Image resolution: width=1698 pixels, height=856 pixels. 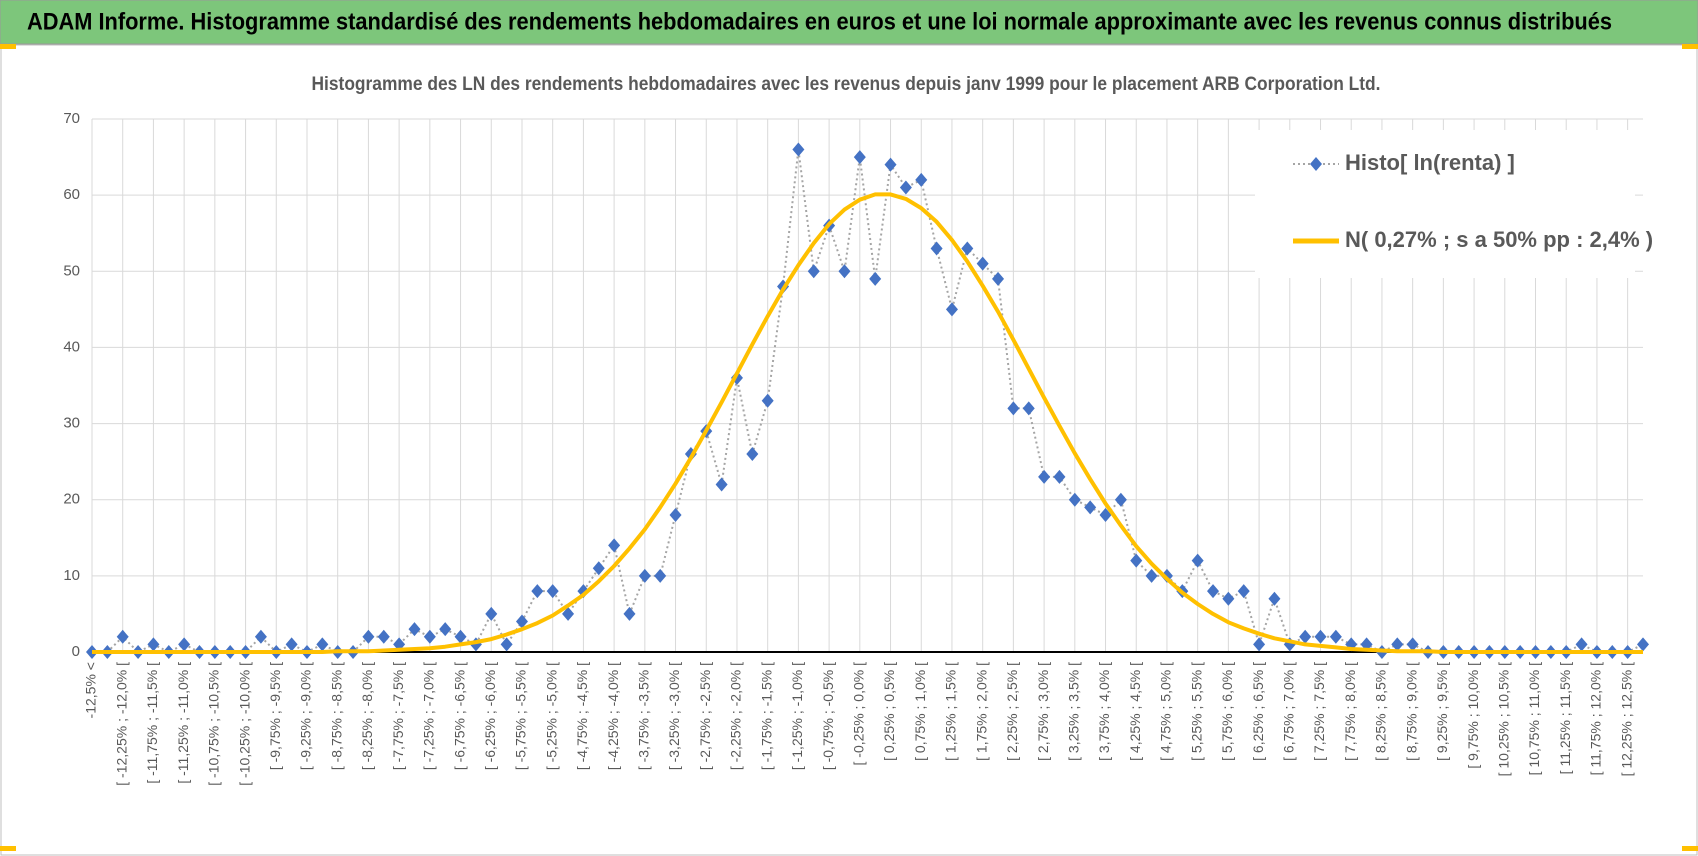 What do you see at coordinates (1381, 711) in the screenshot?
I see `x-tick-label: [ 8,25% ; 8,5% [` at bounding box center [1381, 711].